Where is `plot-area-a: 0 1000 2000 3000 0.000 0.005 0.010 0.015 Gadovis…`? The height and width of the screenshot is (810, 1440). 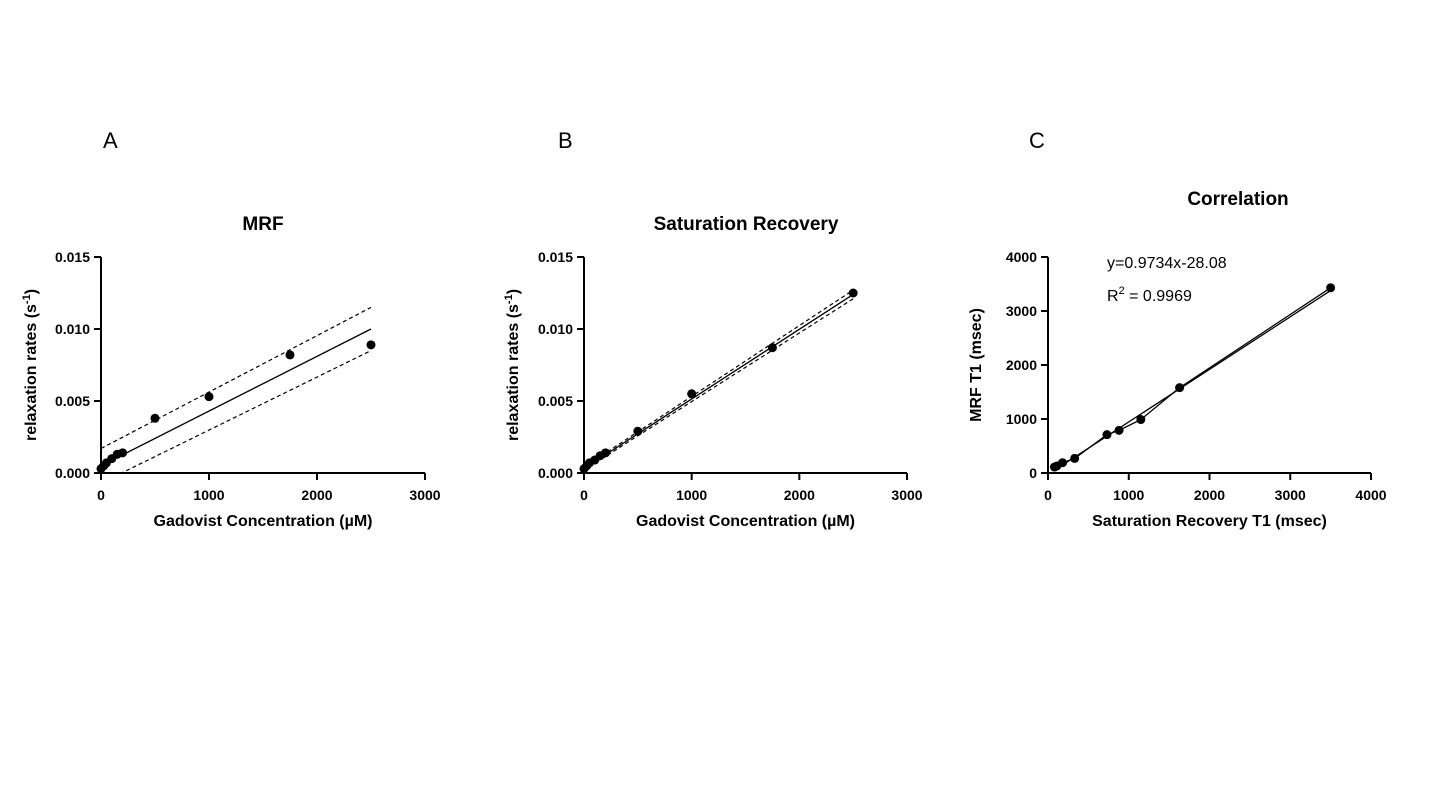 plot-area-a: 0 1000 2000 3000 0.000 0.005 0.010 0.015 Gadovis… is located at coordinates (231, 389).